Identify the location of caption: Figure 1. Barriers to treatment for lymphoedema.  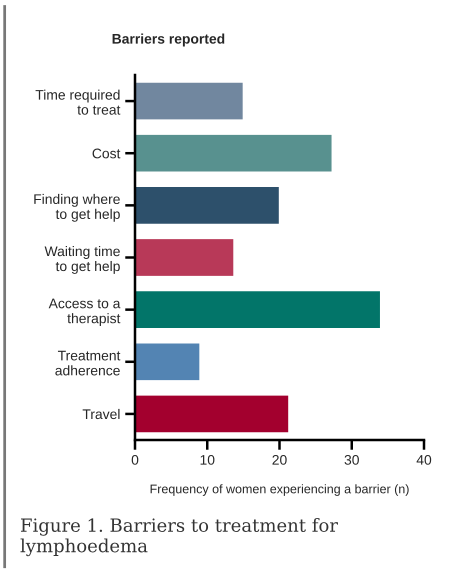
(179, 537).